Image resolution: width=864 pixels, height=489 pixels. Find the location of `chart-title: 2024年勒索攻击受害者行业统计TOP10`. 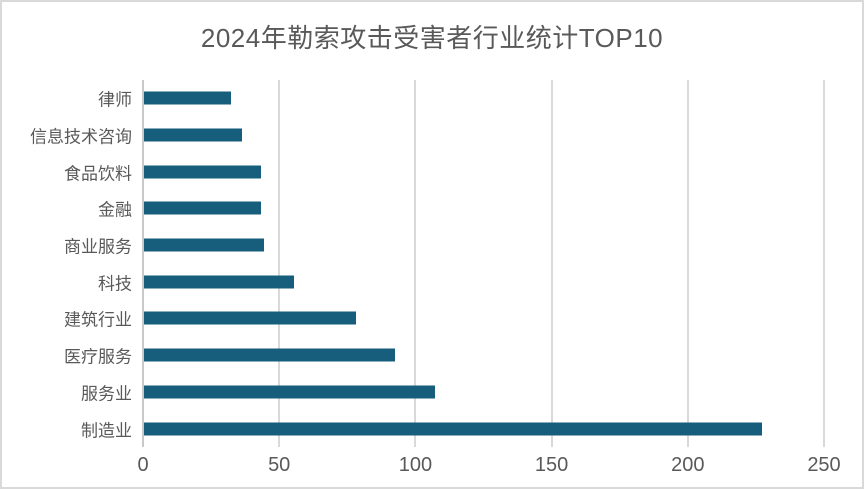

chart-title: 2024年勒索攻击受害者行业统计TOP10 is located at coordinates (432, 38).